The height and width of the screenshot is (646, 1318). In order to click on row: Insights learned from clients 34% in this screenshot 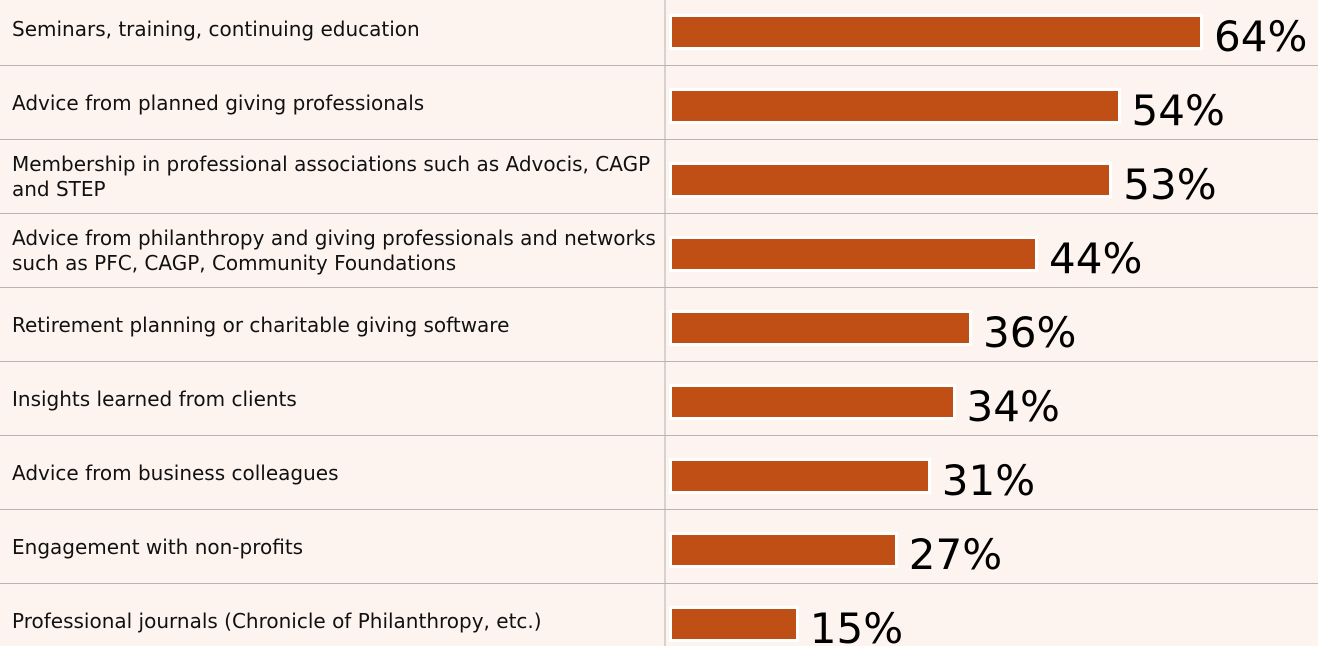, I will do `click(659, 399)`.